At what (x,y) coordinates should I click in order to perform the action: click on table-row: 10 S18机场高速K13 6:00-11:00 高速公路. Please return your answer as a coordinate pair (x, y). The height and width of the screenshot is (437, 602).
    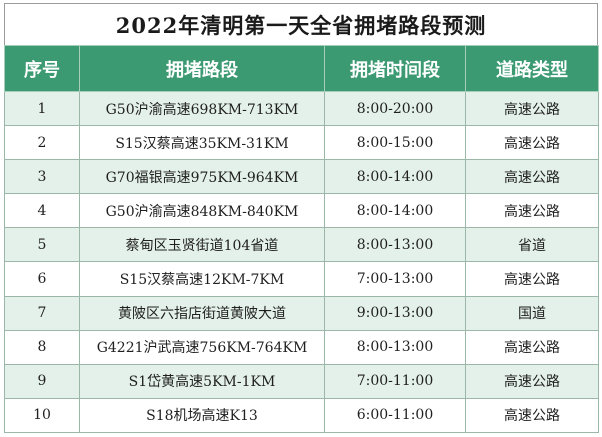
    Looking at the image, I should click on (301, 415).